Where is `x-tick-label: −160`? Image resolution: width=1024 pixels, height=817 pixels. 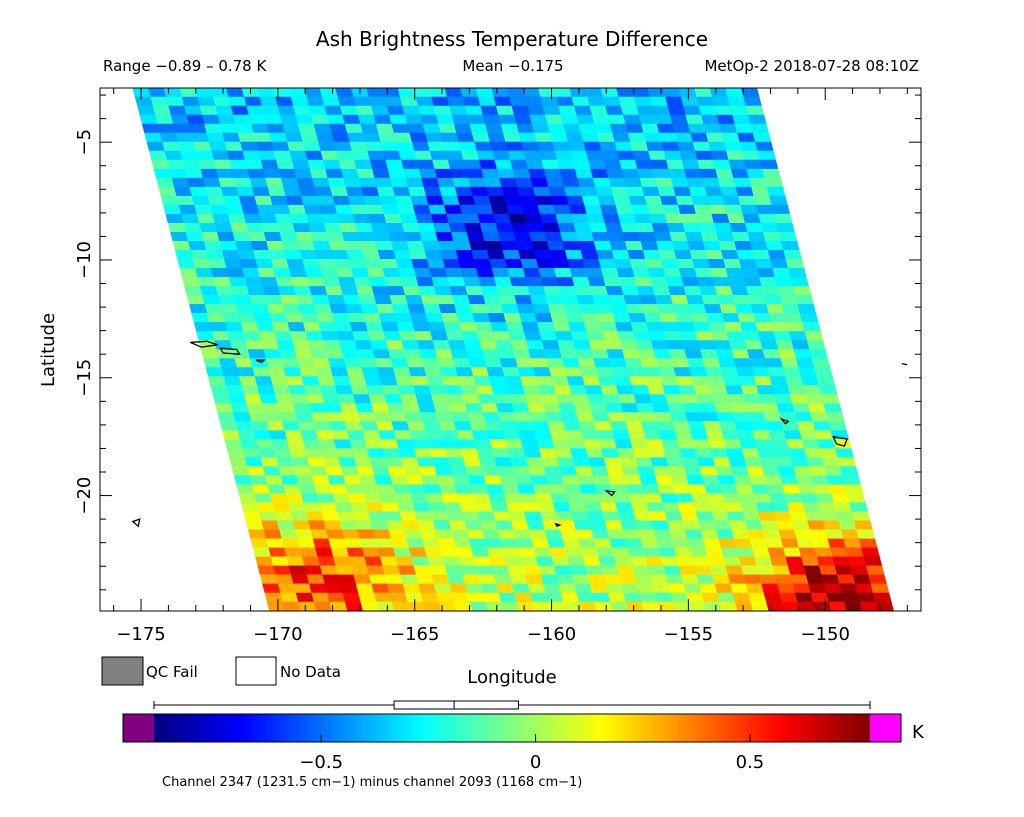
x-tick-label: −160 is located at coordinates (551, 634).